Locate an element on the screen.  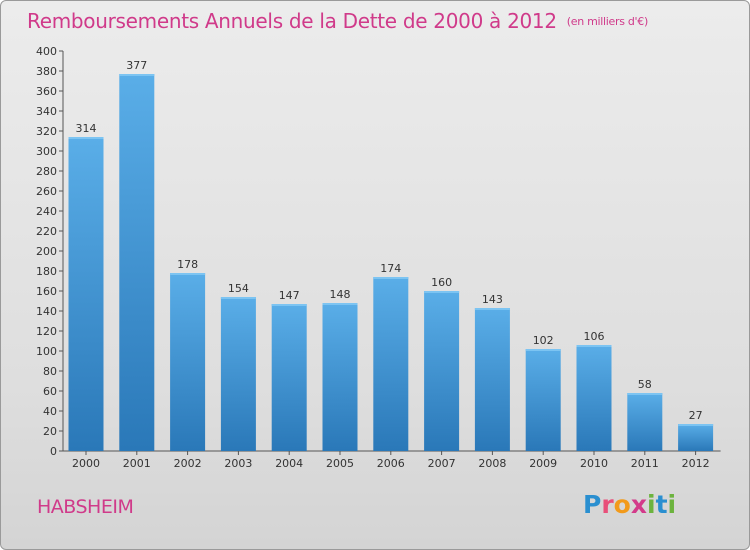
bar-value-label: 314 is located at coordinates (86, 128).